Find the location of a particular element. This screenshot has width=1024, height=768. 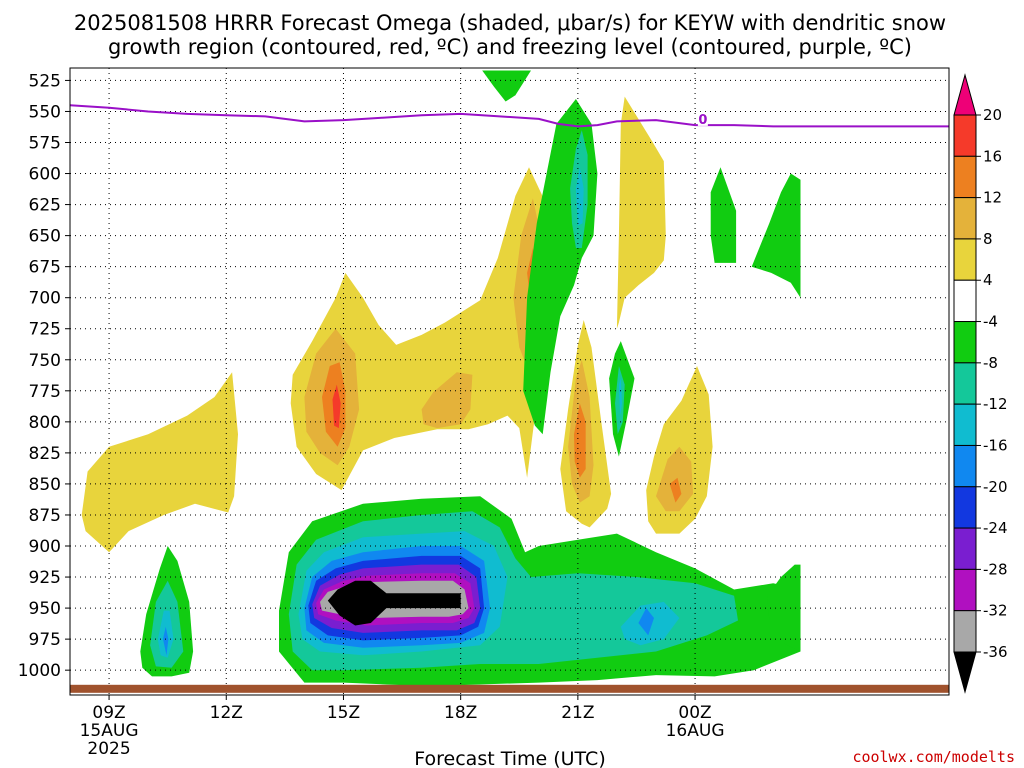

colorbar-bottom-triangle is located at coordinates (965, 672).